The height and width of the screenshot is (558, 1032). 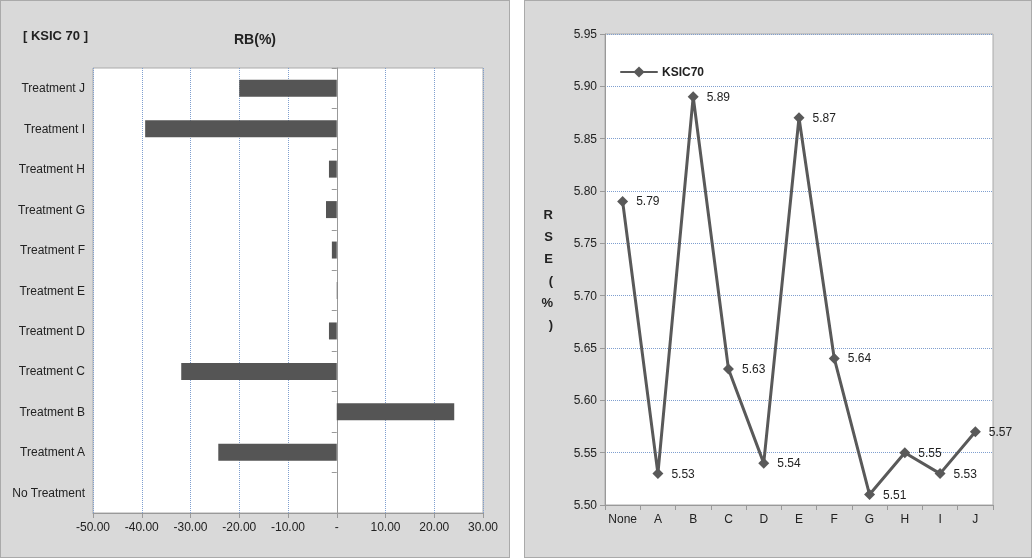 What do you see at coordinates (434, 527) in the screenshot?
I see `x-tick-label: 20.00` at bounding box center [434, 527].